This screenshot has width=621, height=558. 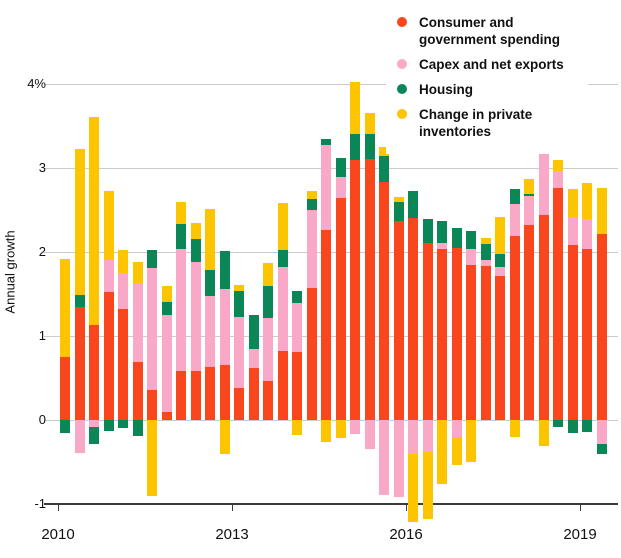 I want to click on legend-label: Change in private inventories, so click(x=476, y=123).